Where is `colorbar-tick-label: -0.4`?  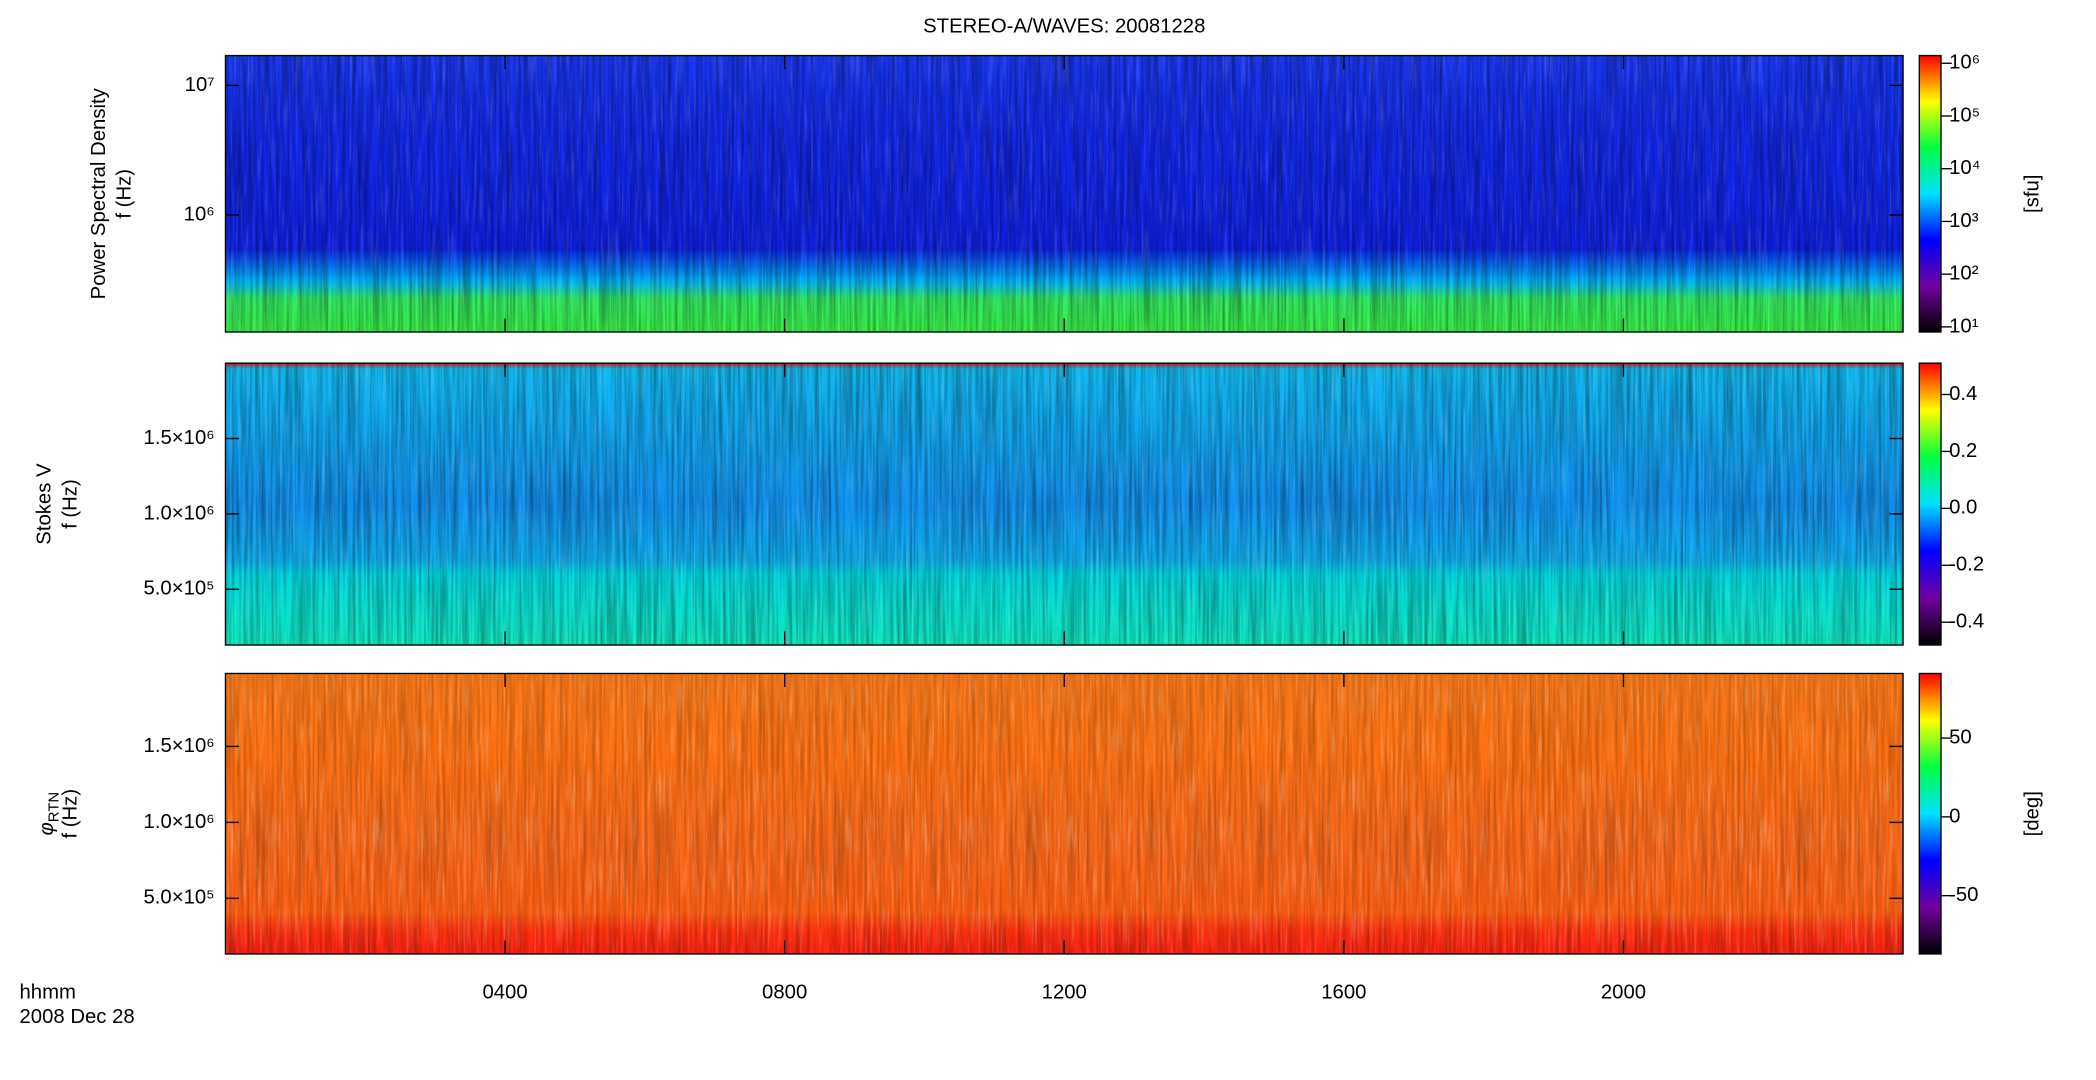 colorbar-tick-label: -0.4 is located at coordinates (1966, 622).